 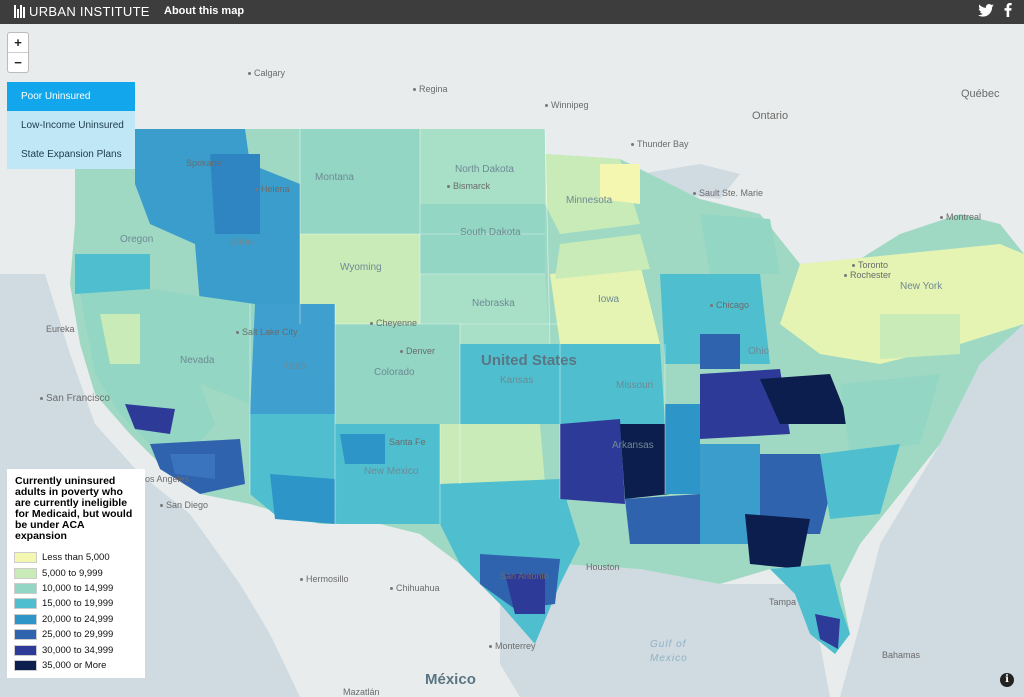 I want to click on legend-label: 20,000 to 24,999, so click(x=78, y=619).